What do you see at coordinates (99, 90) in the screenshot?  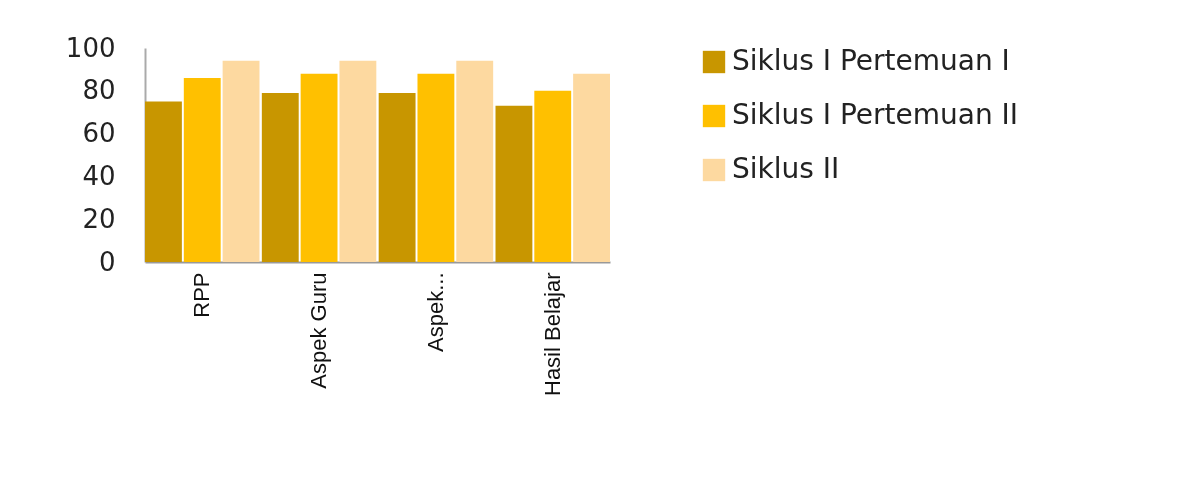 I see `y-tick-label: 80` at bounding box center [99, 90].